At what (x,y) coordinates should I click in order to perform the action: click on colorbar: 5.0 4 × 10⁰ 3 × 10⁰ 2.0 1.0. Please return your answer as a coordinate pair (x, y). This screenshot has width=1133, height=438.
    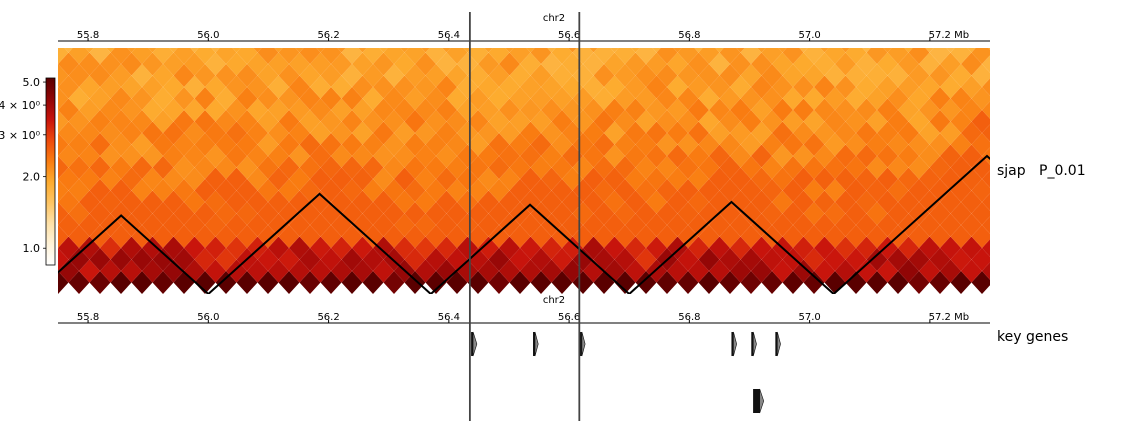
    Looking at the image, I should click on (28, 171).